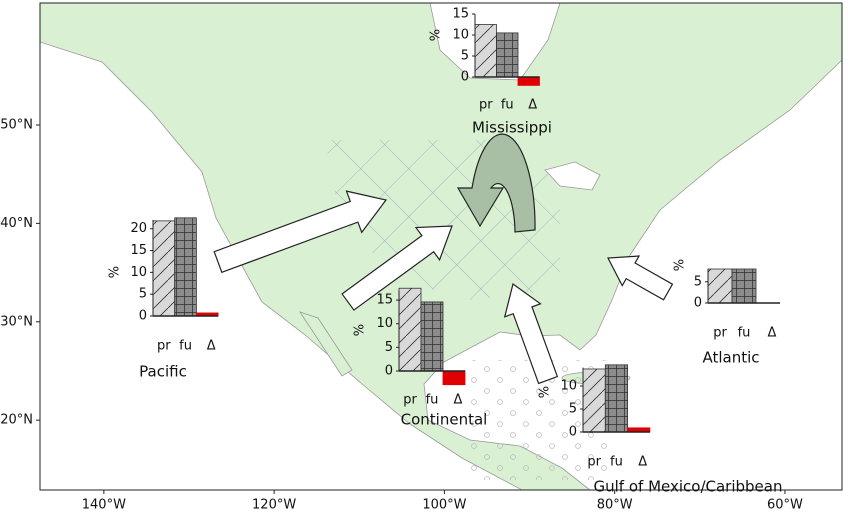 This screenshot has height=532, width=848. I want to click on region-title: Atlantic, so click(730, 358).